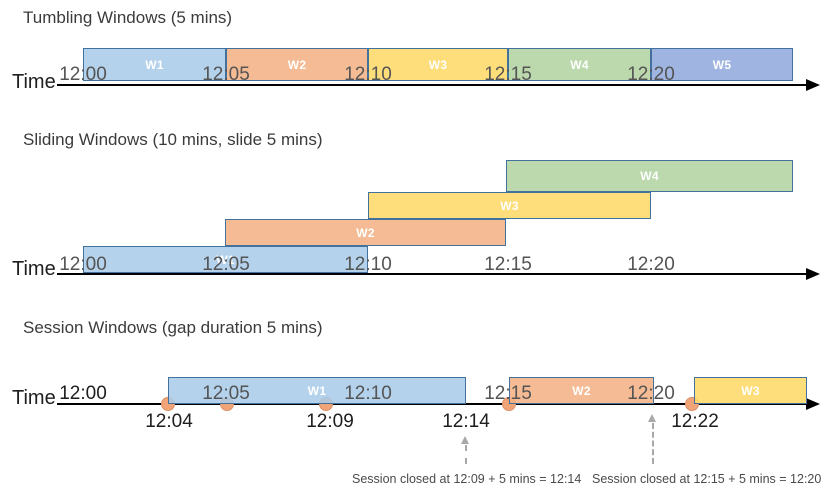  Describe the element at coordinates (169, 421) in the screenshot. I see `event-time-label: 12:04` at that location.